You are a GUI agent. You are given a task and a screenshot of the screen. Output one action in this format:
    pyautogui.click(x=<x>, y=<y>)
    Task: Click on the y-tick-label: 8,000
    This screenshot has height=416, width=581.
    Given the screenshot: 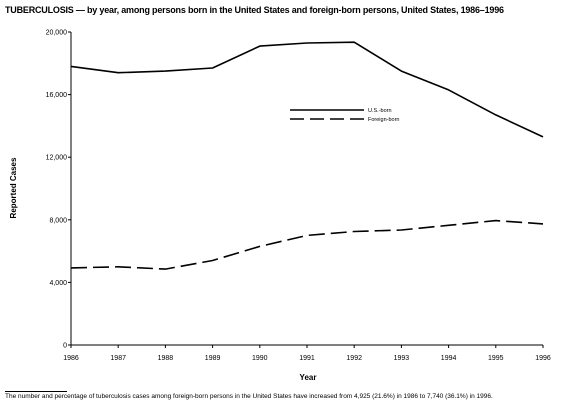 What is the action you would take?
    pyautogui.click(x=58, y=220)
    